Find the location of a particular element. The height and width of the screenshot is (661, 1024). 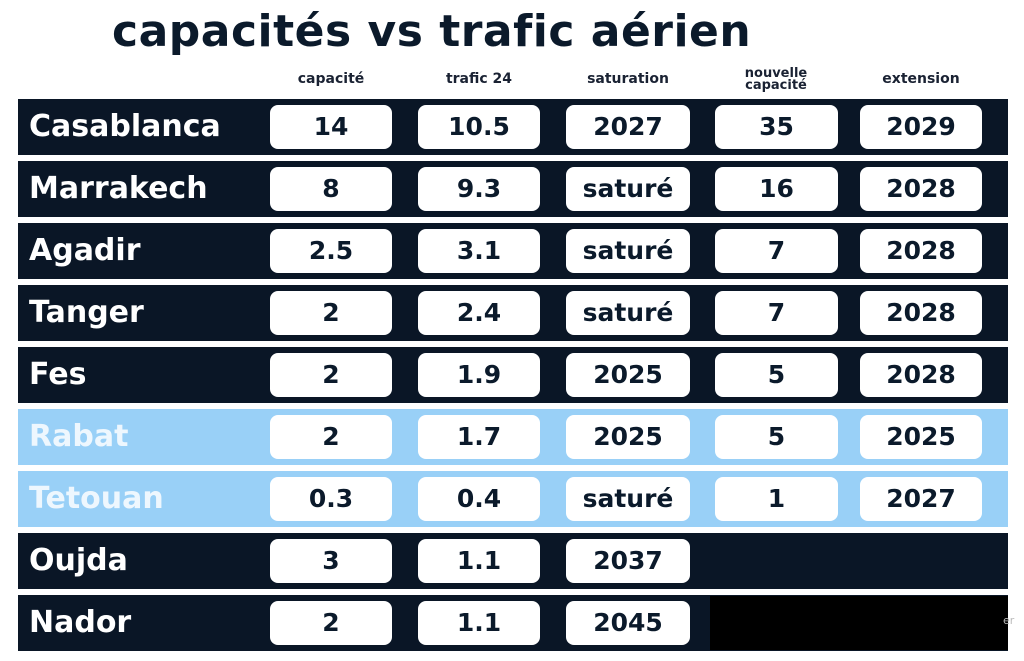

cell-capacite: 8 is located at coordinates (331, 189).